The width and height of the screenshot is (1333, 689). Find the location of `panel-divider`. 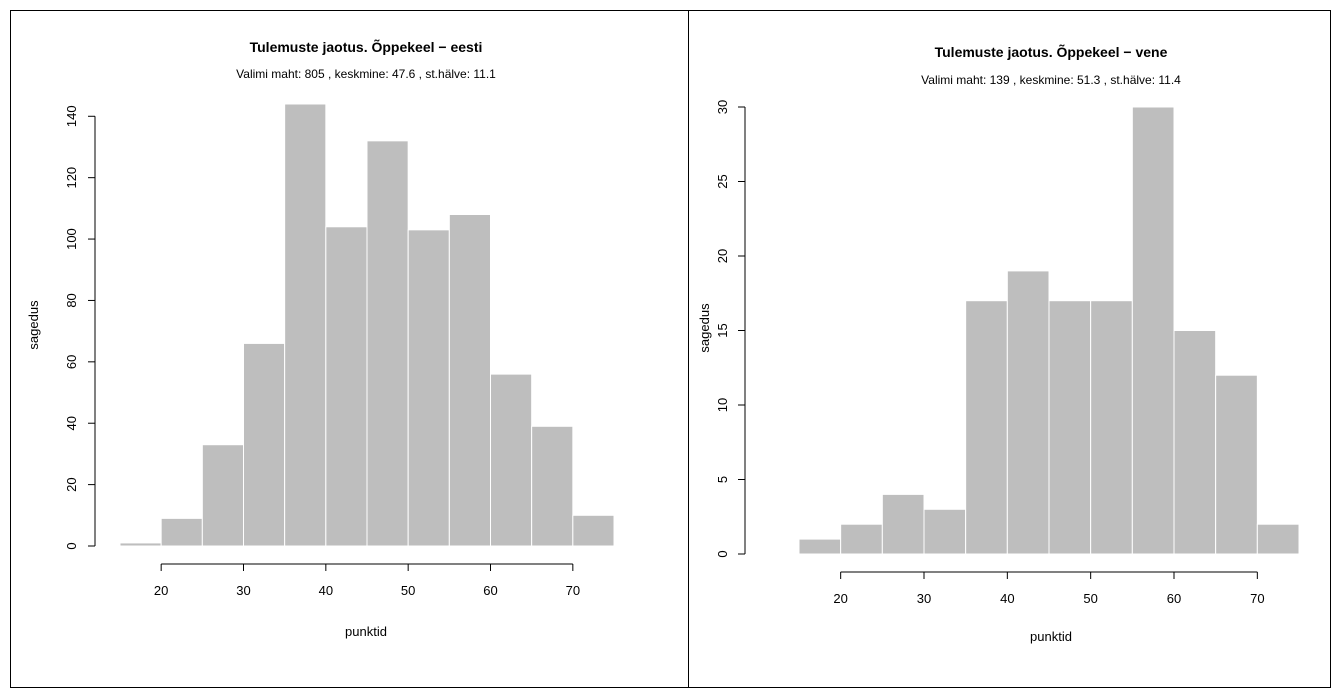

panel-divider is located at coordinates (688, 349).